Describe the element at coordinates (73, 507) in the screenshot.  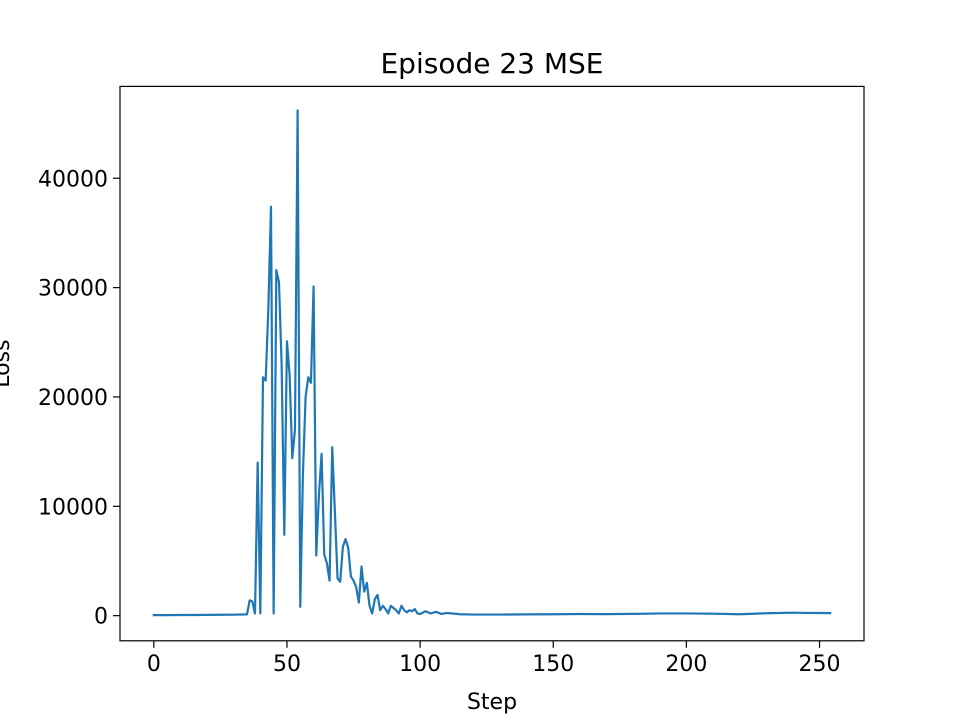
I see `y-tick-label: 10000` at that location.